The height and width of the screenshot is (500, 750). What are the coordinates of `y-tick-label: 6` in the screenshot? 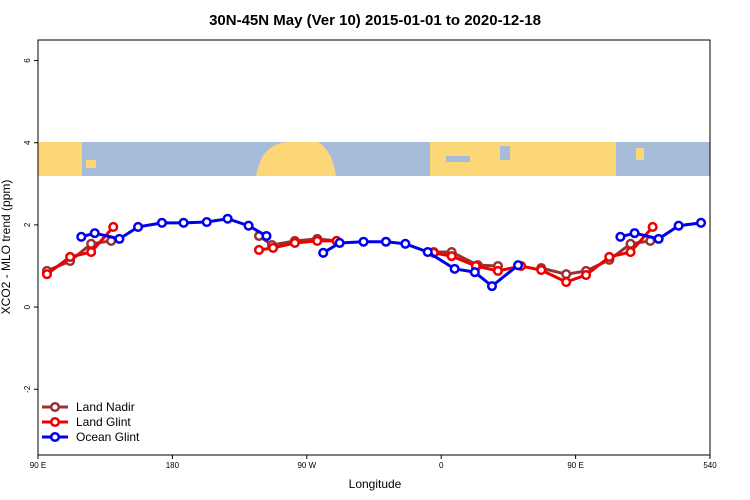 It's located at (27, 60).